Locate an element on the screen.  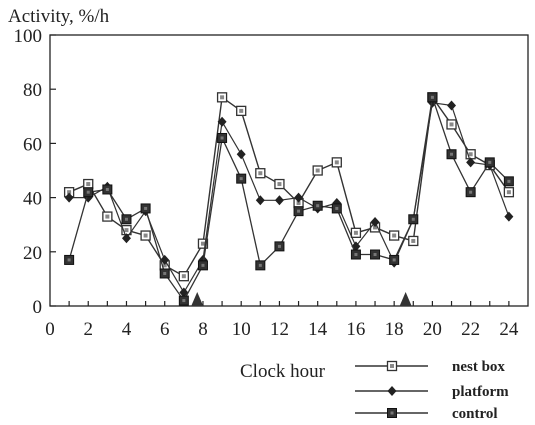
legend: nest box platform control is located at coordinates (432, 390).